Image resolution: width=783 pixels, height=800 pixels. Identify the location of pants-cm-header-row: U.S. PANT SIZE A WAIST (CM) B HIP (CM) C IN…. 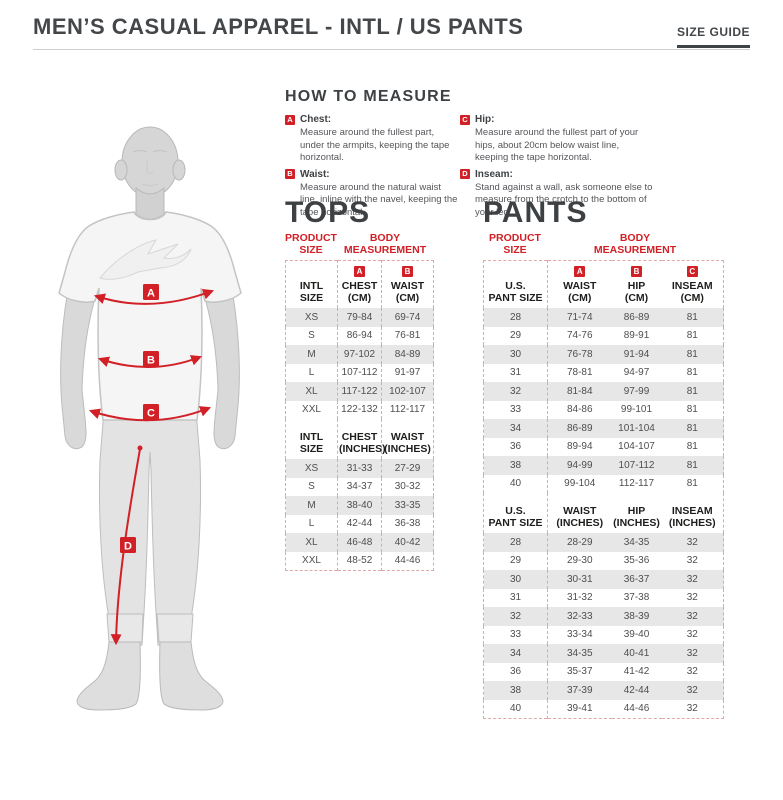
(604, 284).